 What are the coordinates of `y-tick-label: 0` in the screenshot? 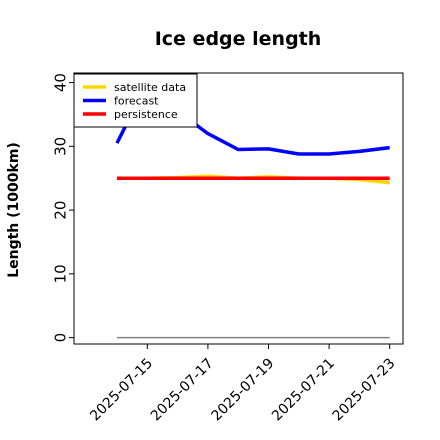 It's located at (60, 338).